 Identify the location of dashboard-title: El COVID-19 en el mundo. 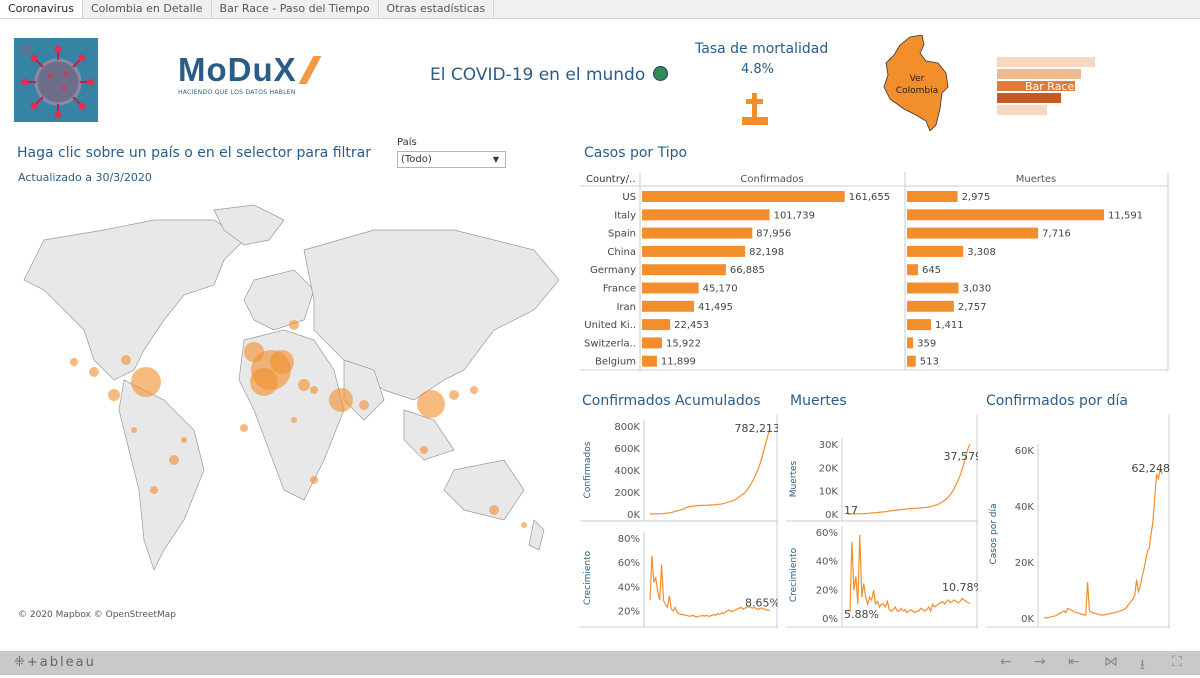
(549, 75).